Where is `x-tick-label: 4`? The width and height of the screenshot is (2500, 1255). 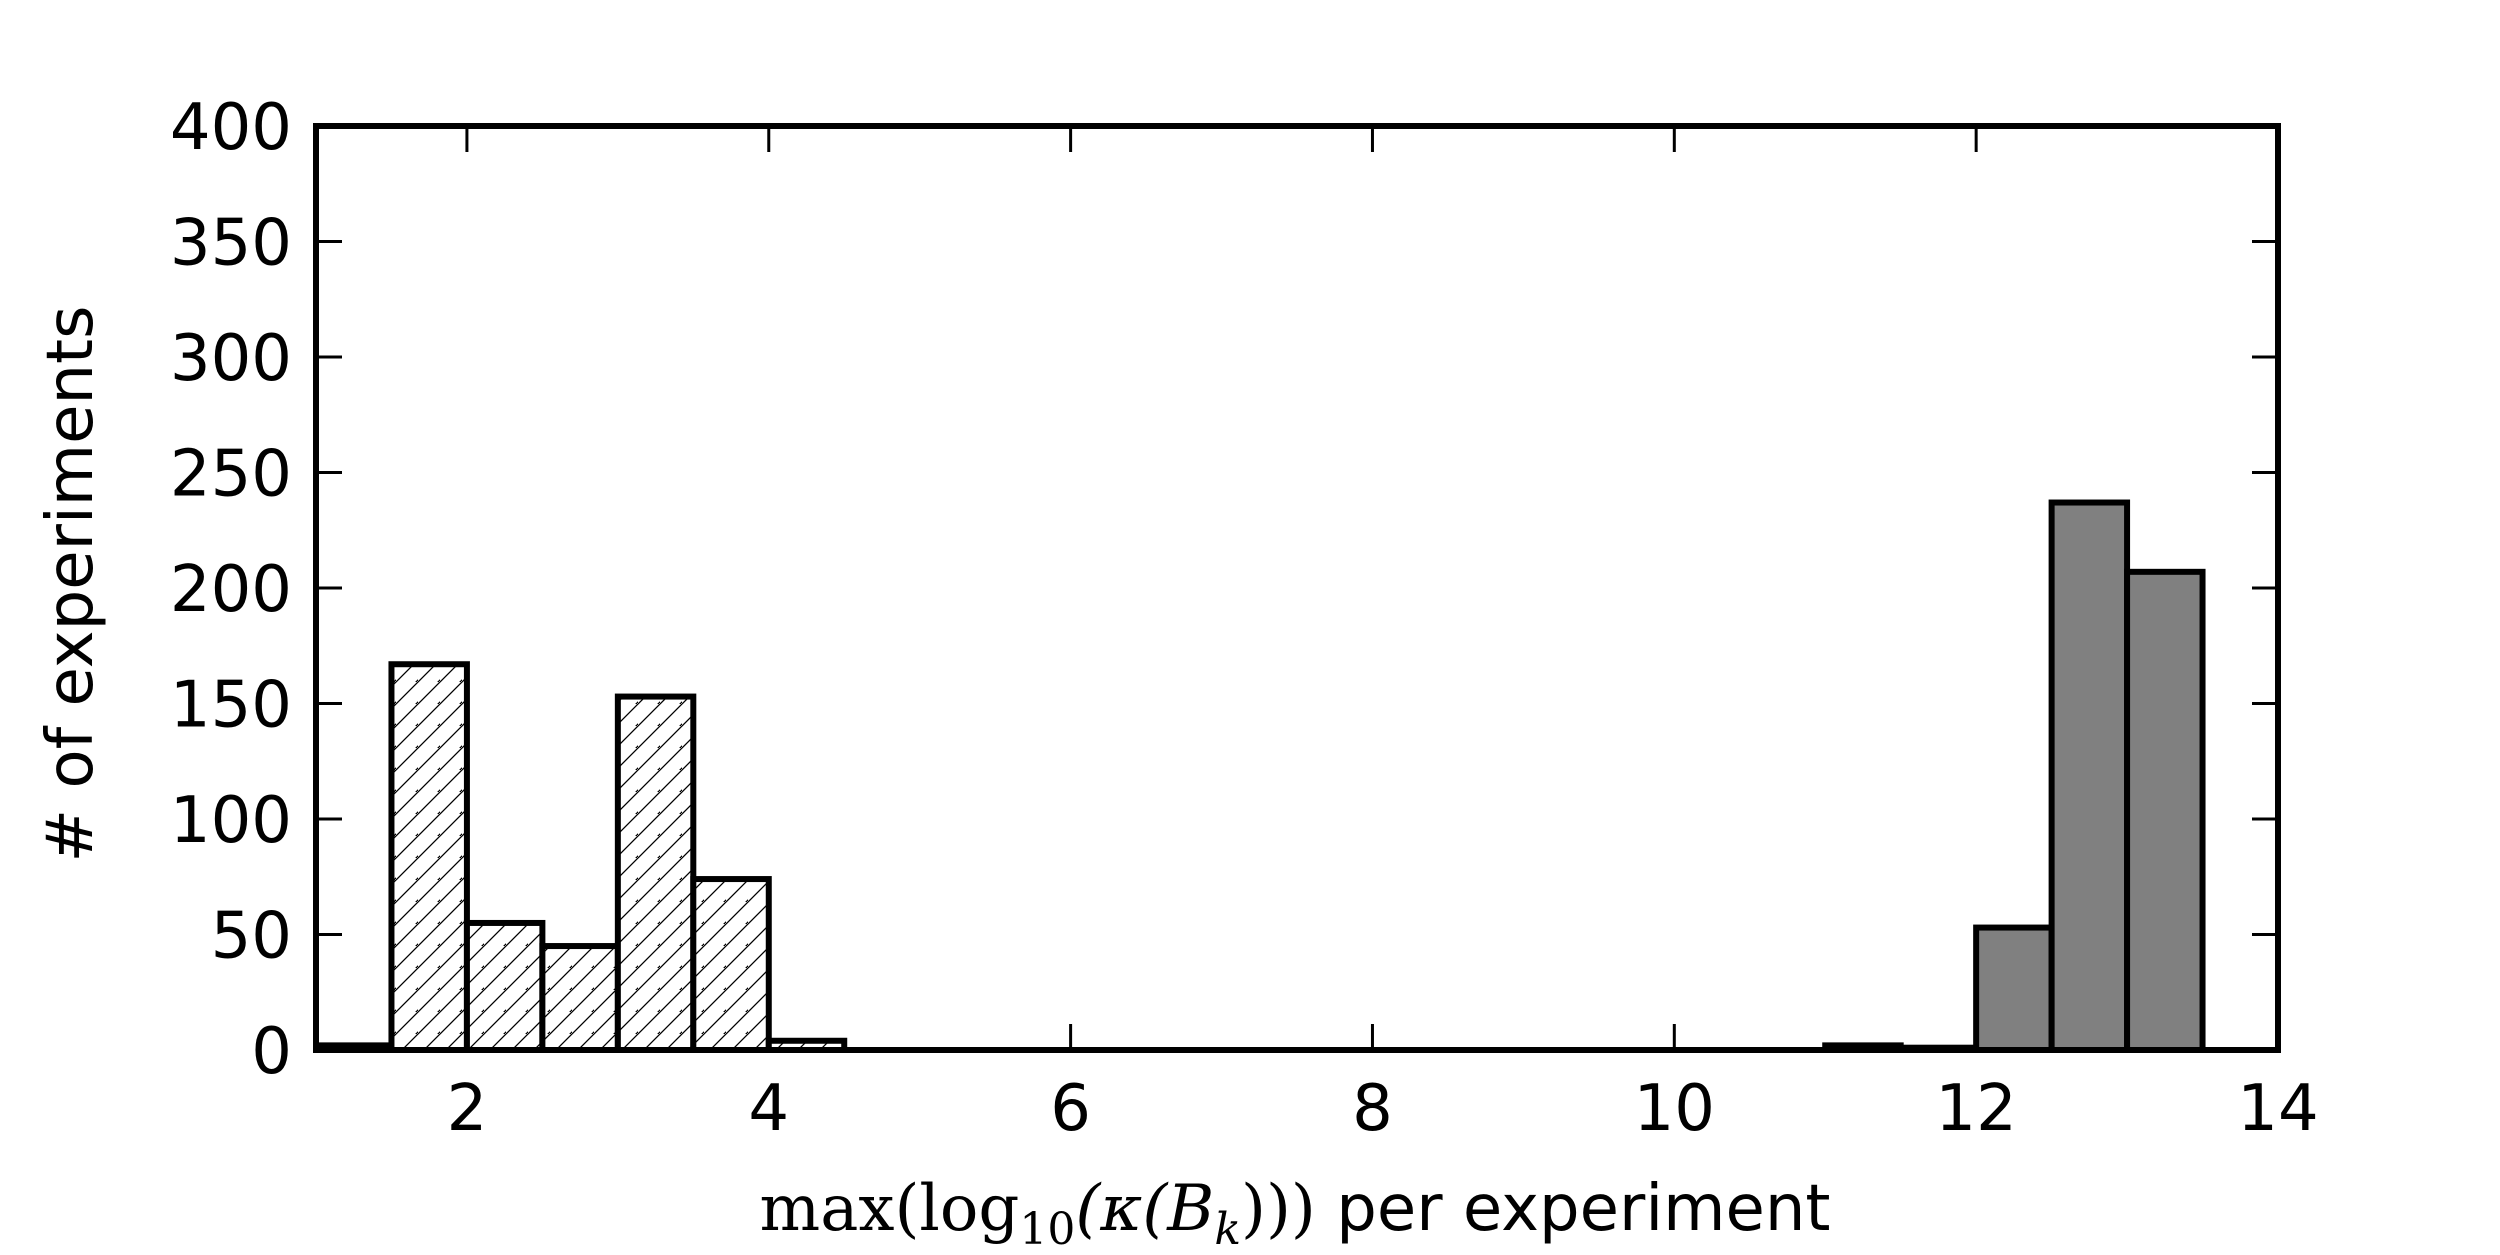
x-tick-label: 4 is located at coordinates (768, 1109).